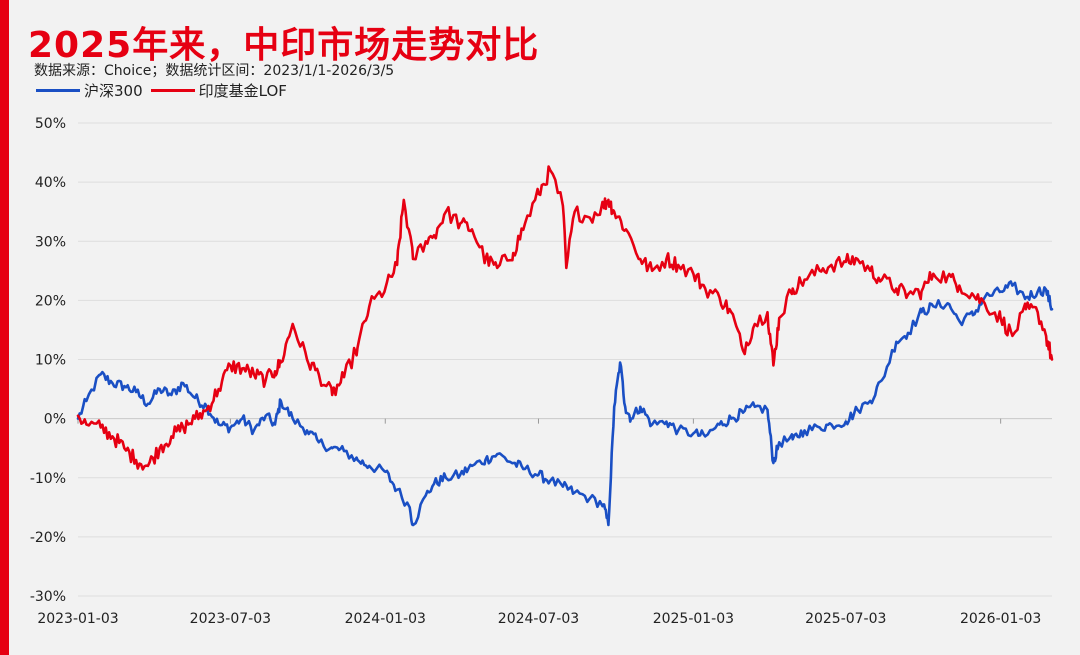 The image size is (1080, 655). What do you see at coordinates (50, 242) in the screenshot?
I see `y-tick-label: 30%` at bounding box center [50, 242].